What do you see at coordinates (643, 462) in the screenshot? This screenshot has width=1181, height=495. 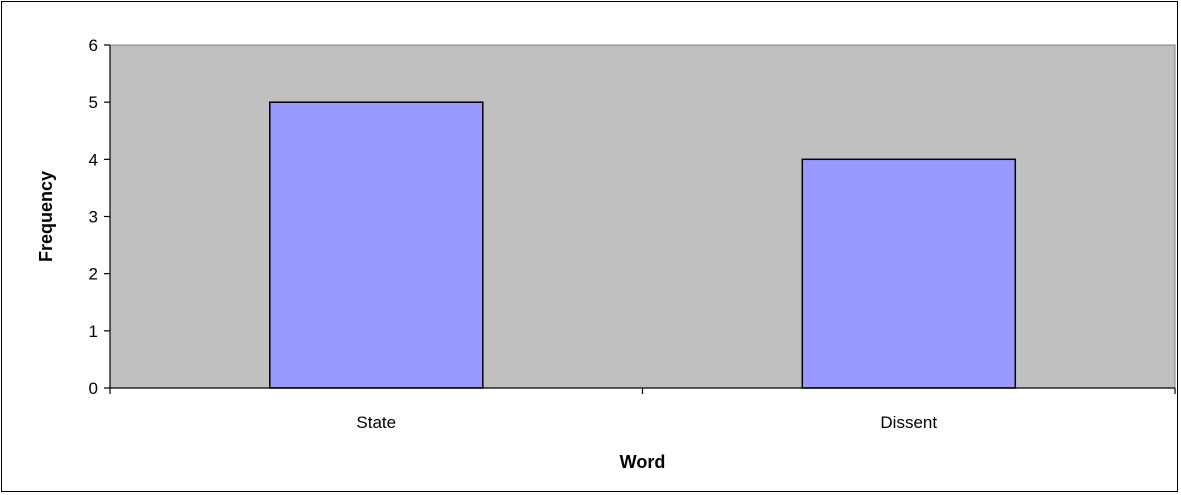 I see `x-axis-title: Word` at bounding box center [643, 462].